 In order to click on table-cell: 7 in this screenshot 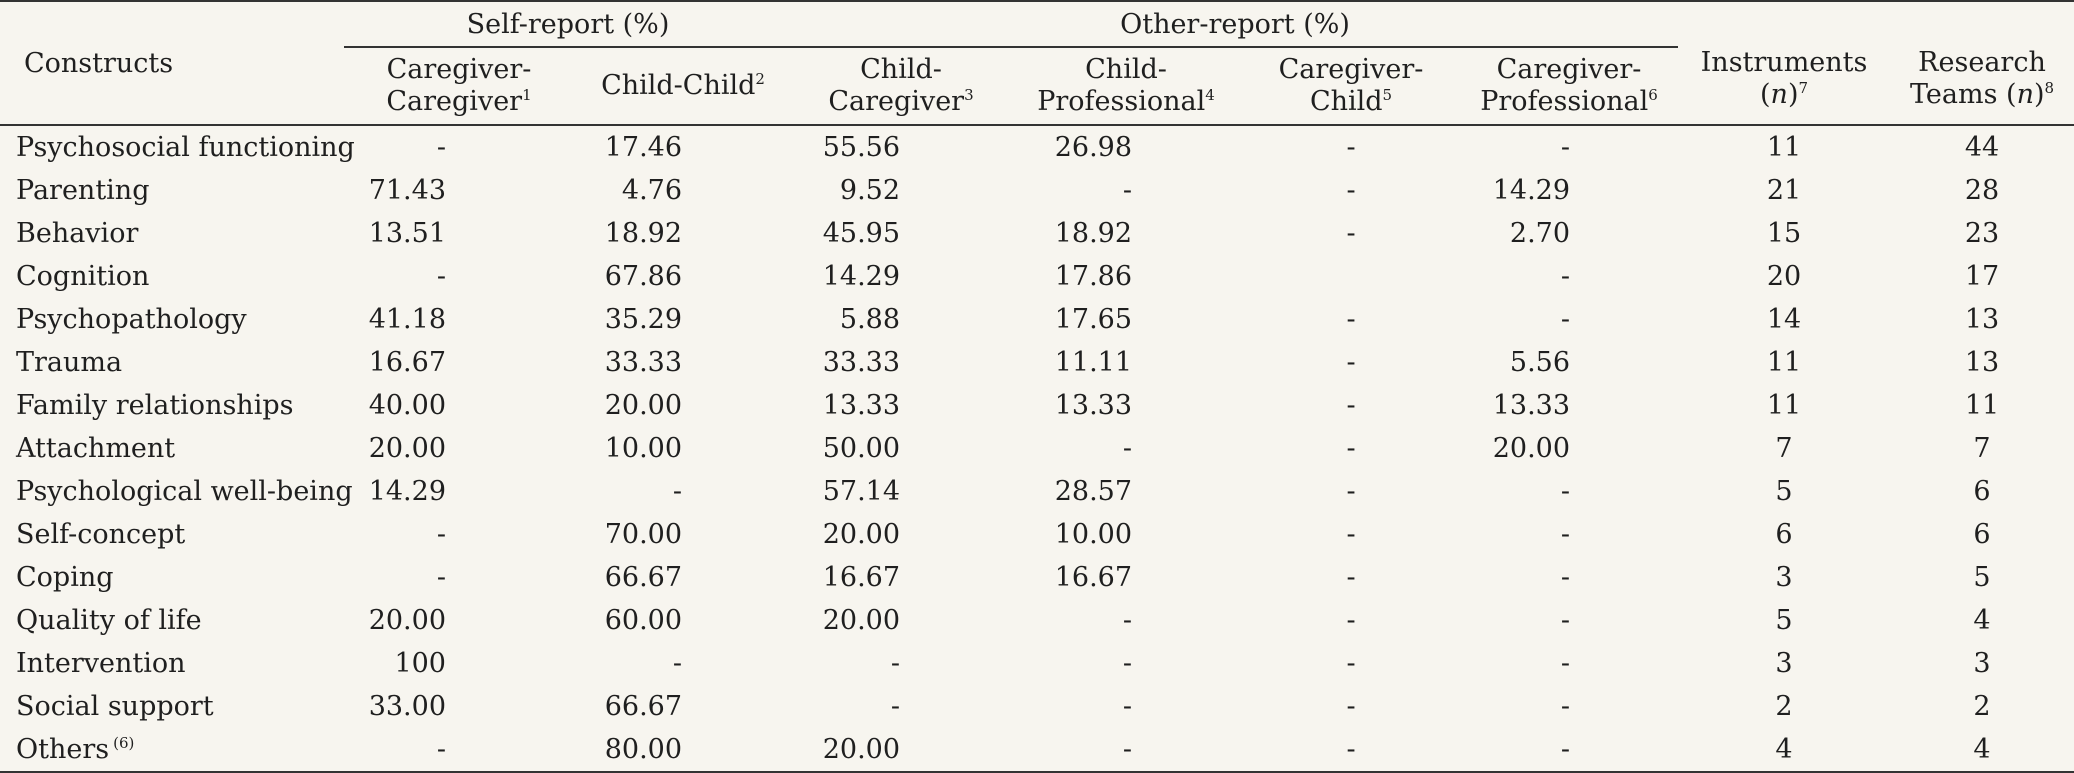, I will do `click(1784, 448)`.